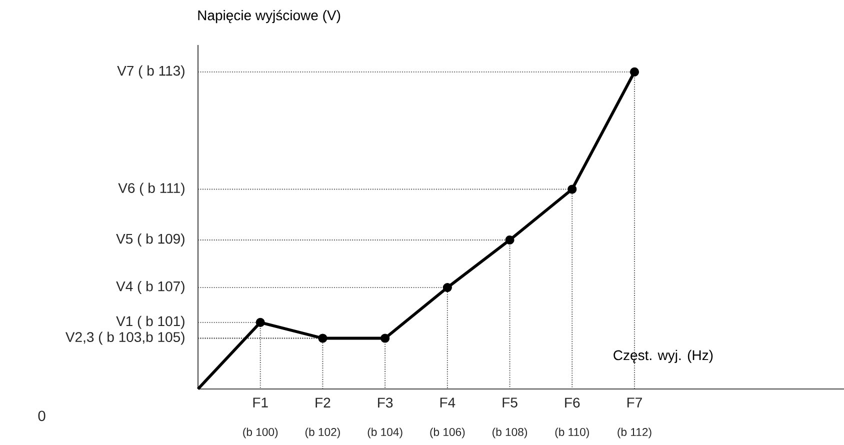 The height and width of the screenshot is (445, 844). What do you see at coordinates (150, 287) in the screenshot?
I see `text: V4 ( b 107)` at bounding box center [150, 287].